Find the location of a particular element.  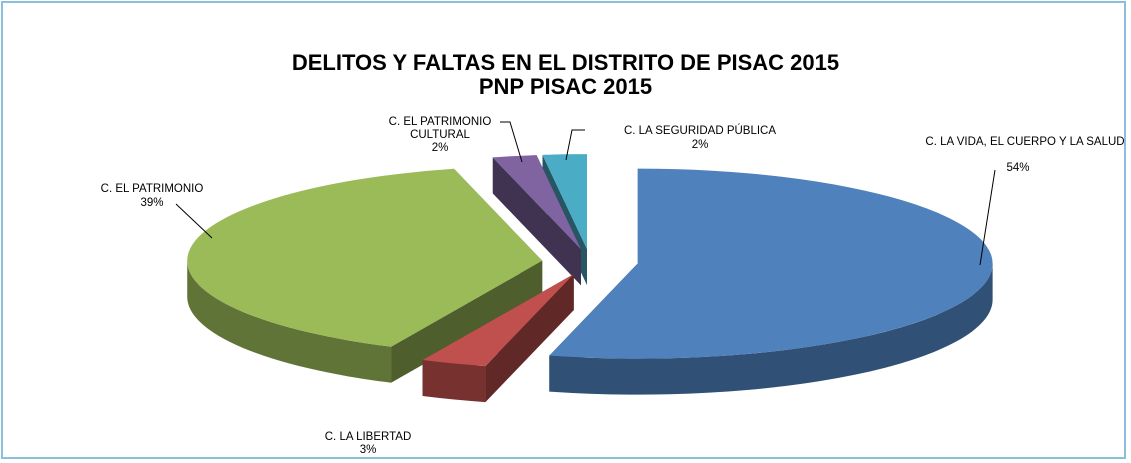

category-label: C. EL PATRIMONIO is located at coordinates (152, 189).